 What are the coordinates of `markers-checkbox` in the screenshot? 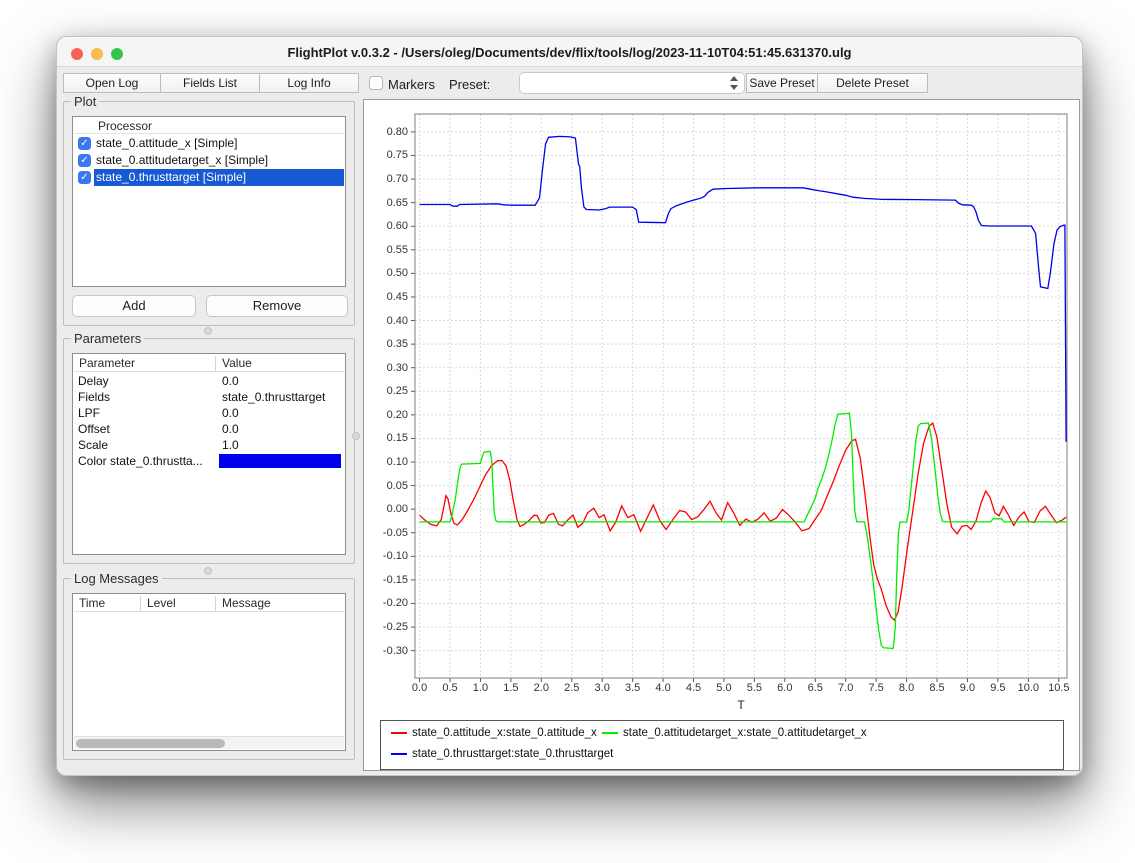 It's located at (376, 83).